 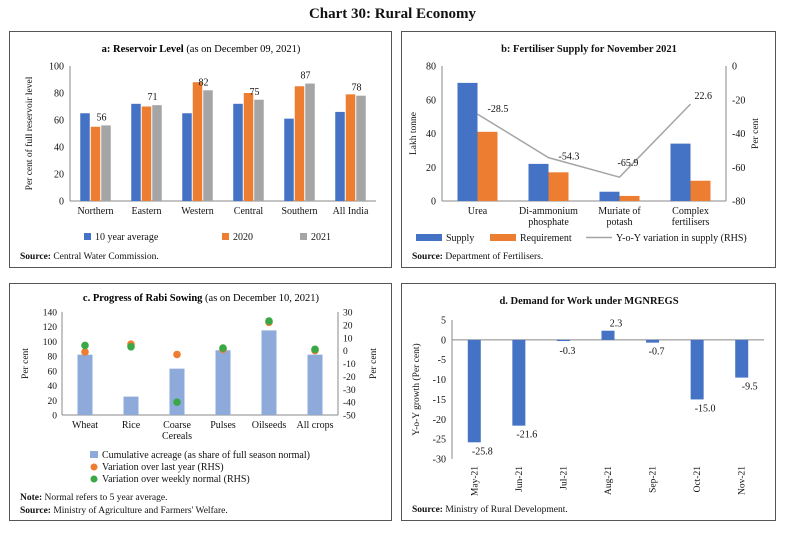 I want to click on y-tick-label: -5, so click(x=442, y=360).